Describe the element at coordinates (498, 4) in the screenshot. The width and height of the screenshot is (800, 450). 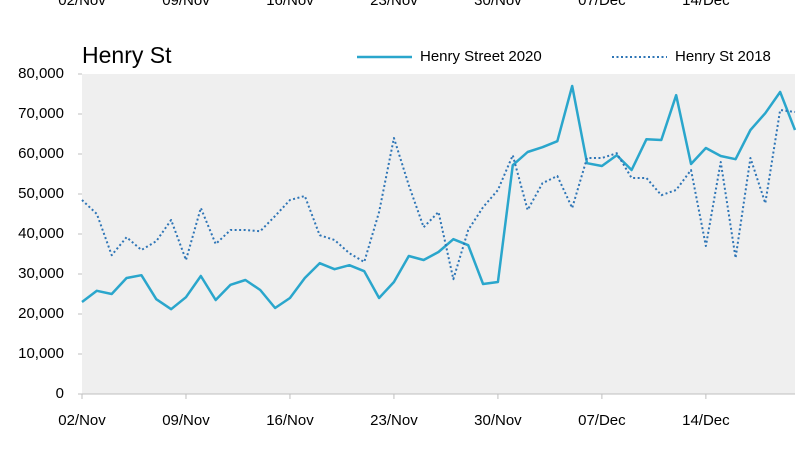
I see `cropped-axis-label: 30/Nov` at that location.